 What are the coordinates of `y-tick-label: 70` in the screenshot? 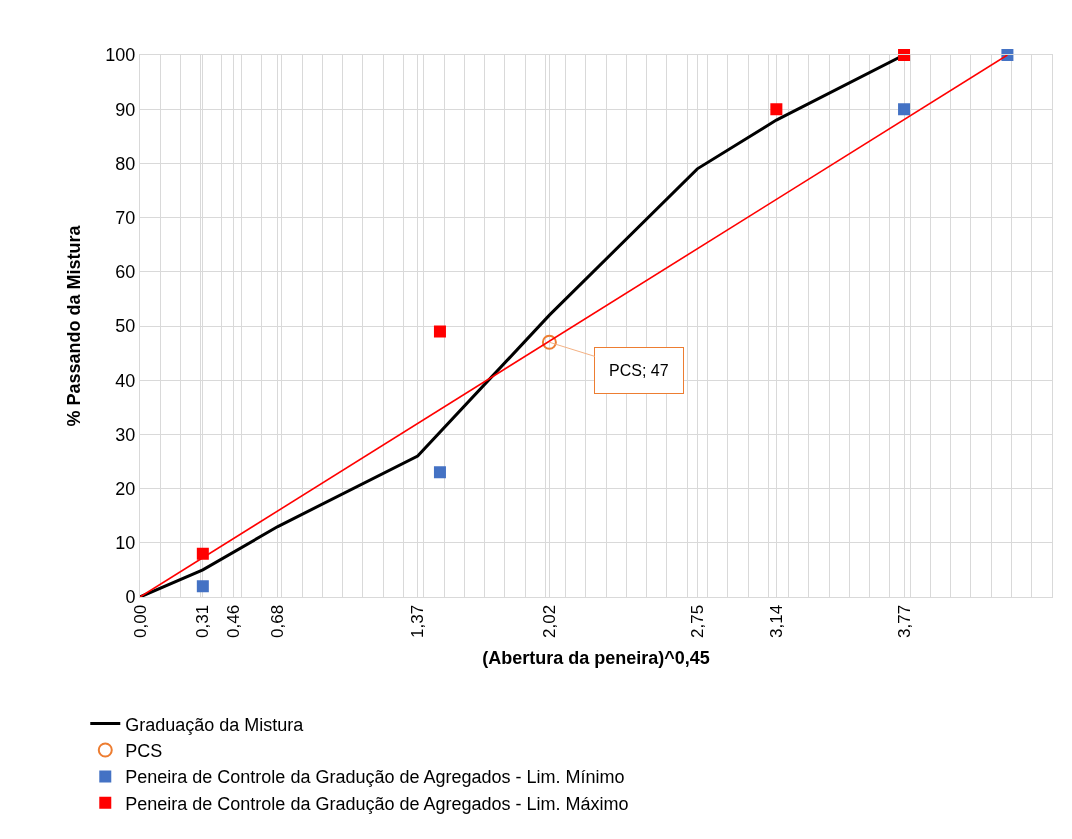 It's located at (125, 217).